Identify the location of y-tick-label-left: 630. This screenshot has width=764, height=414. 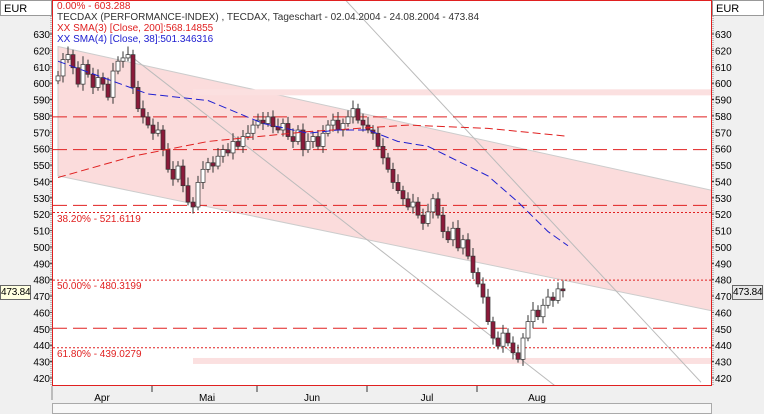
(41, 35).